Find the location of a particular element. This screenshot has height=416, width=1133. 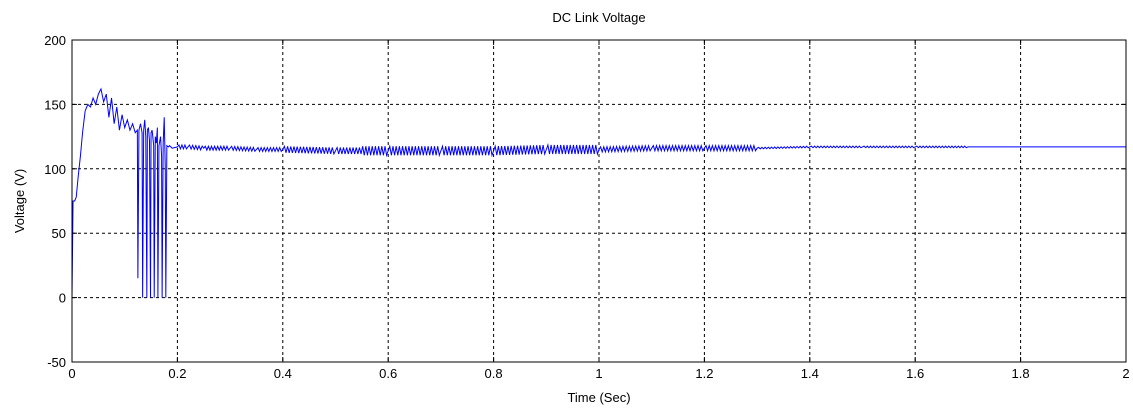

y-tick-label: 0 is located at coordinates (62, 298).